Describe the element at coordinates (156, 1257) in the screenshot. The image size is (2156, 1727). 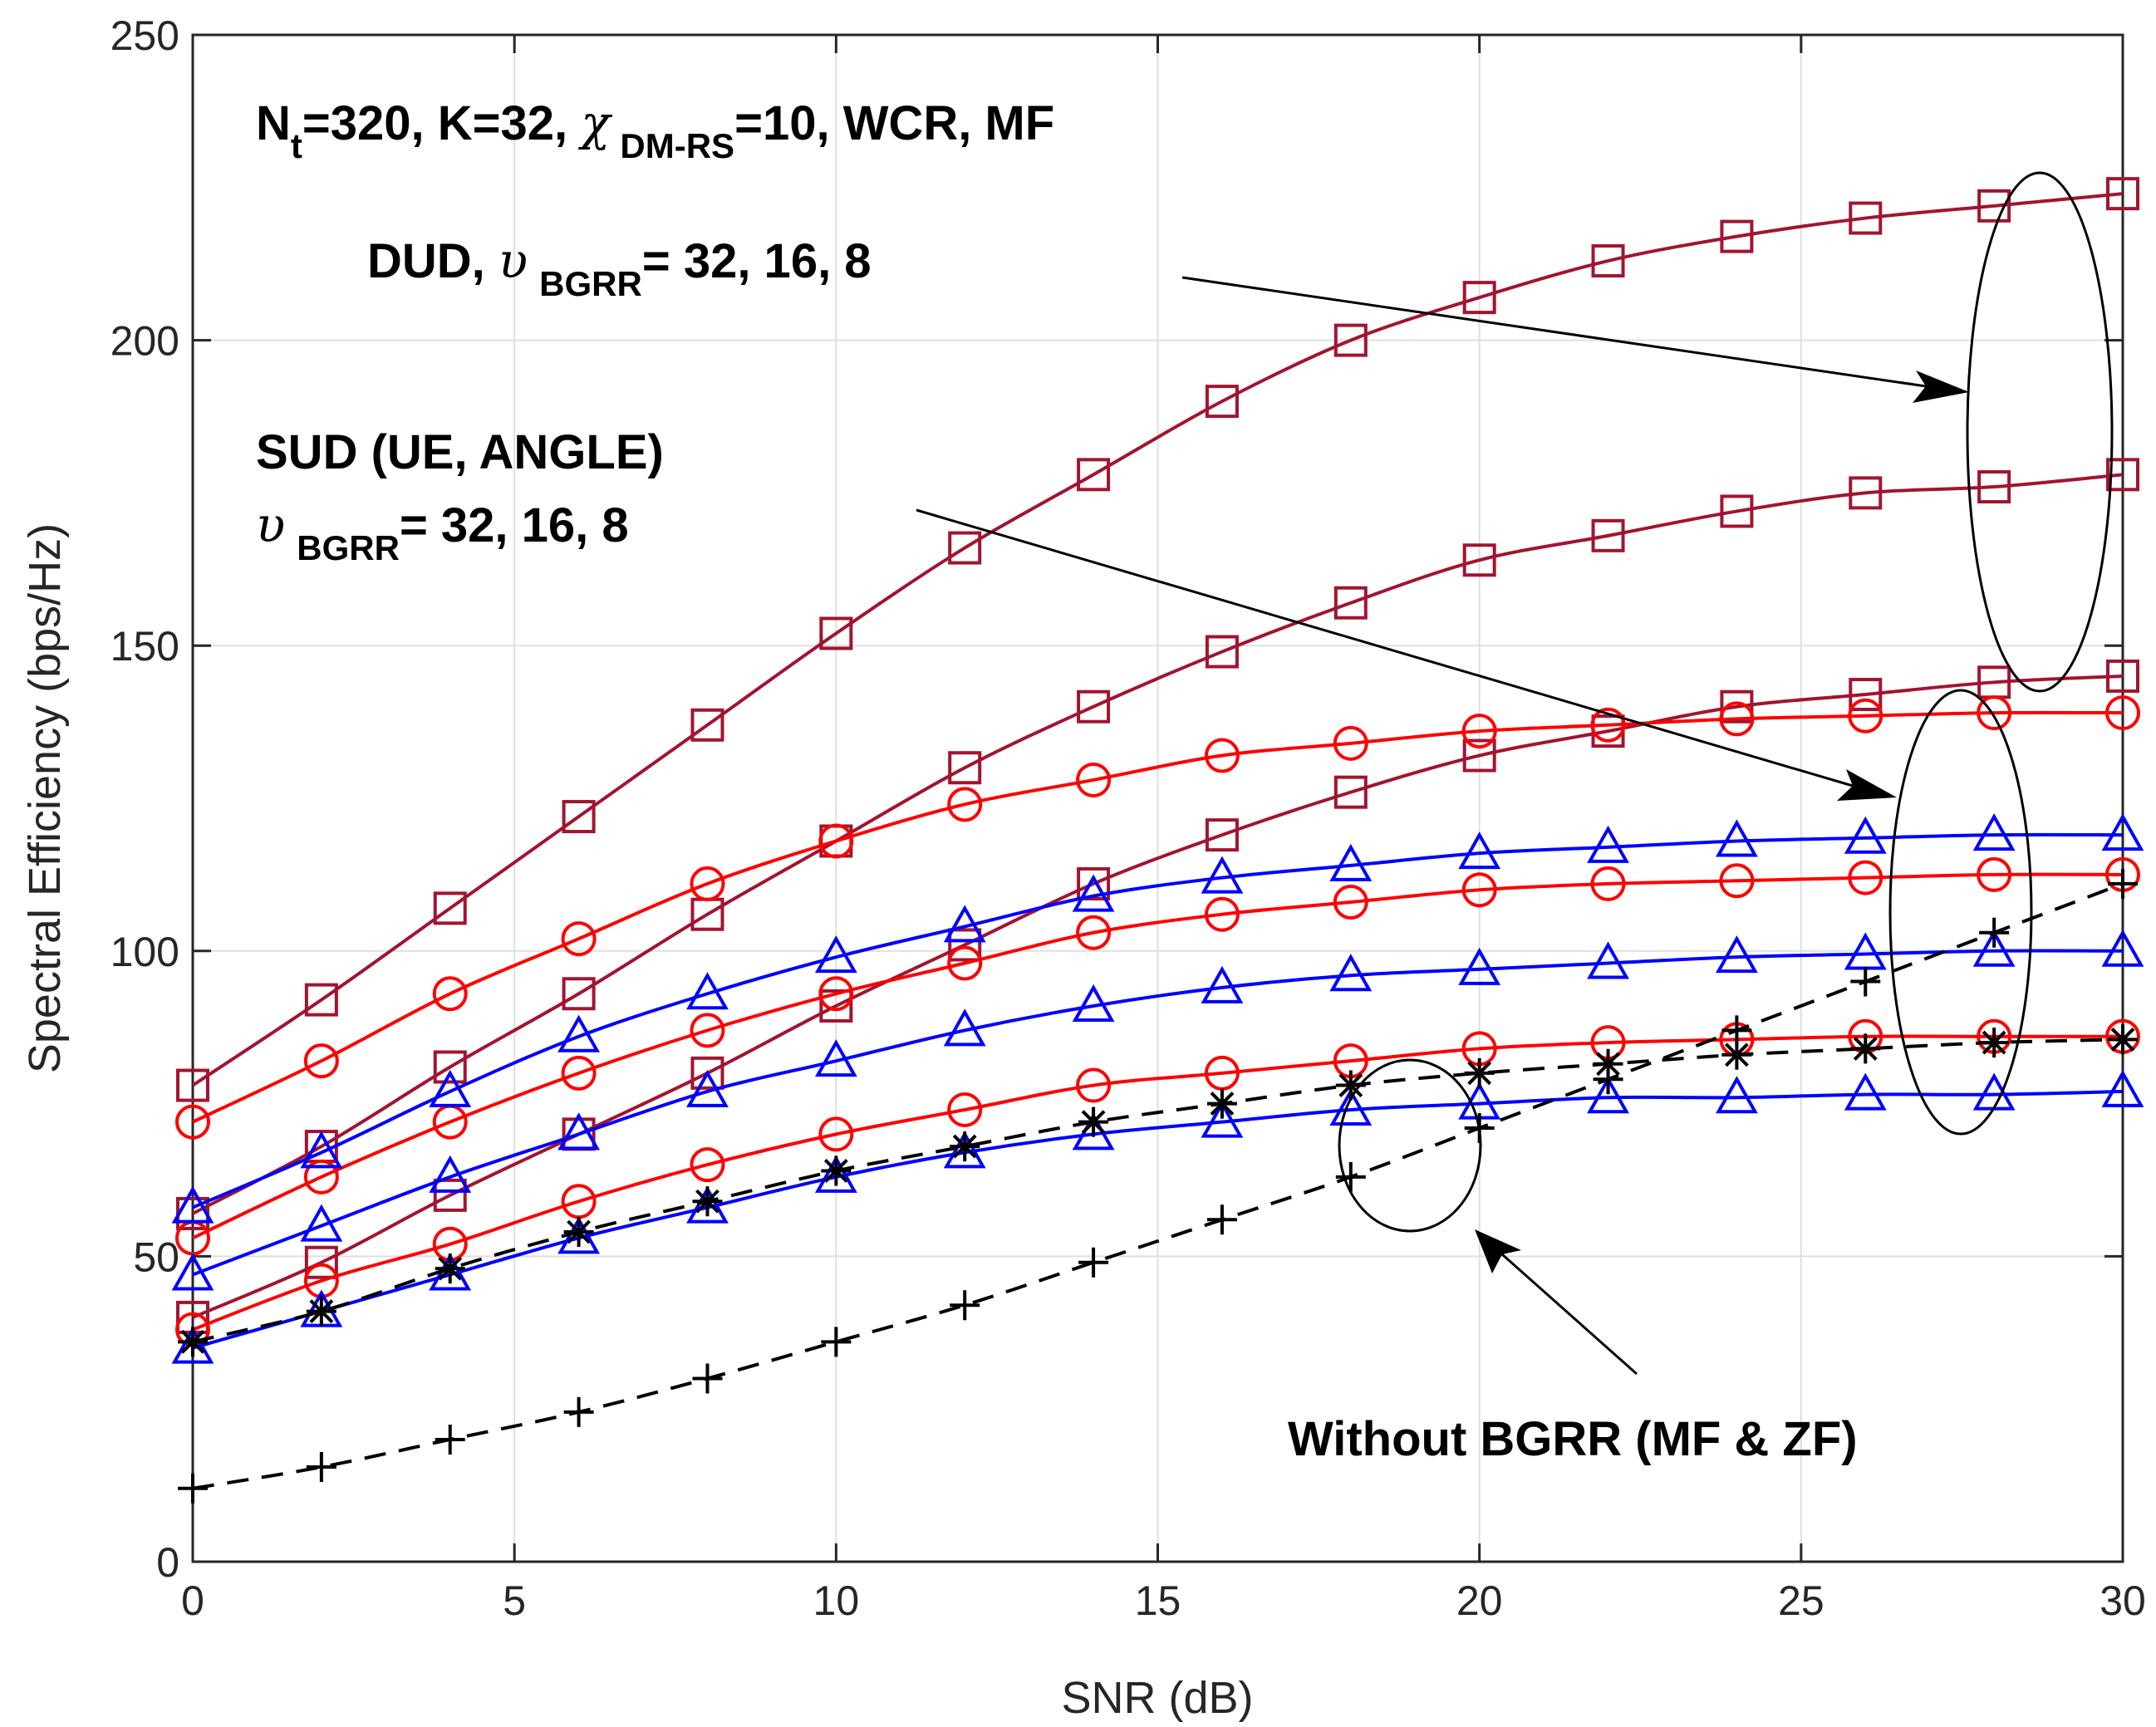
I see `y-tick-label: 50` at that location.